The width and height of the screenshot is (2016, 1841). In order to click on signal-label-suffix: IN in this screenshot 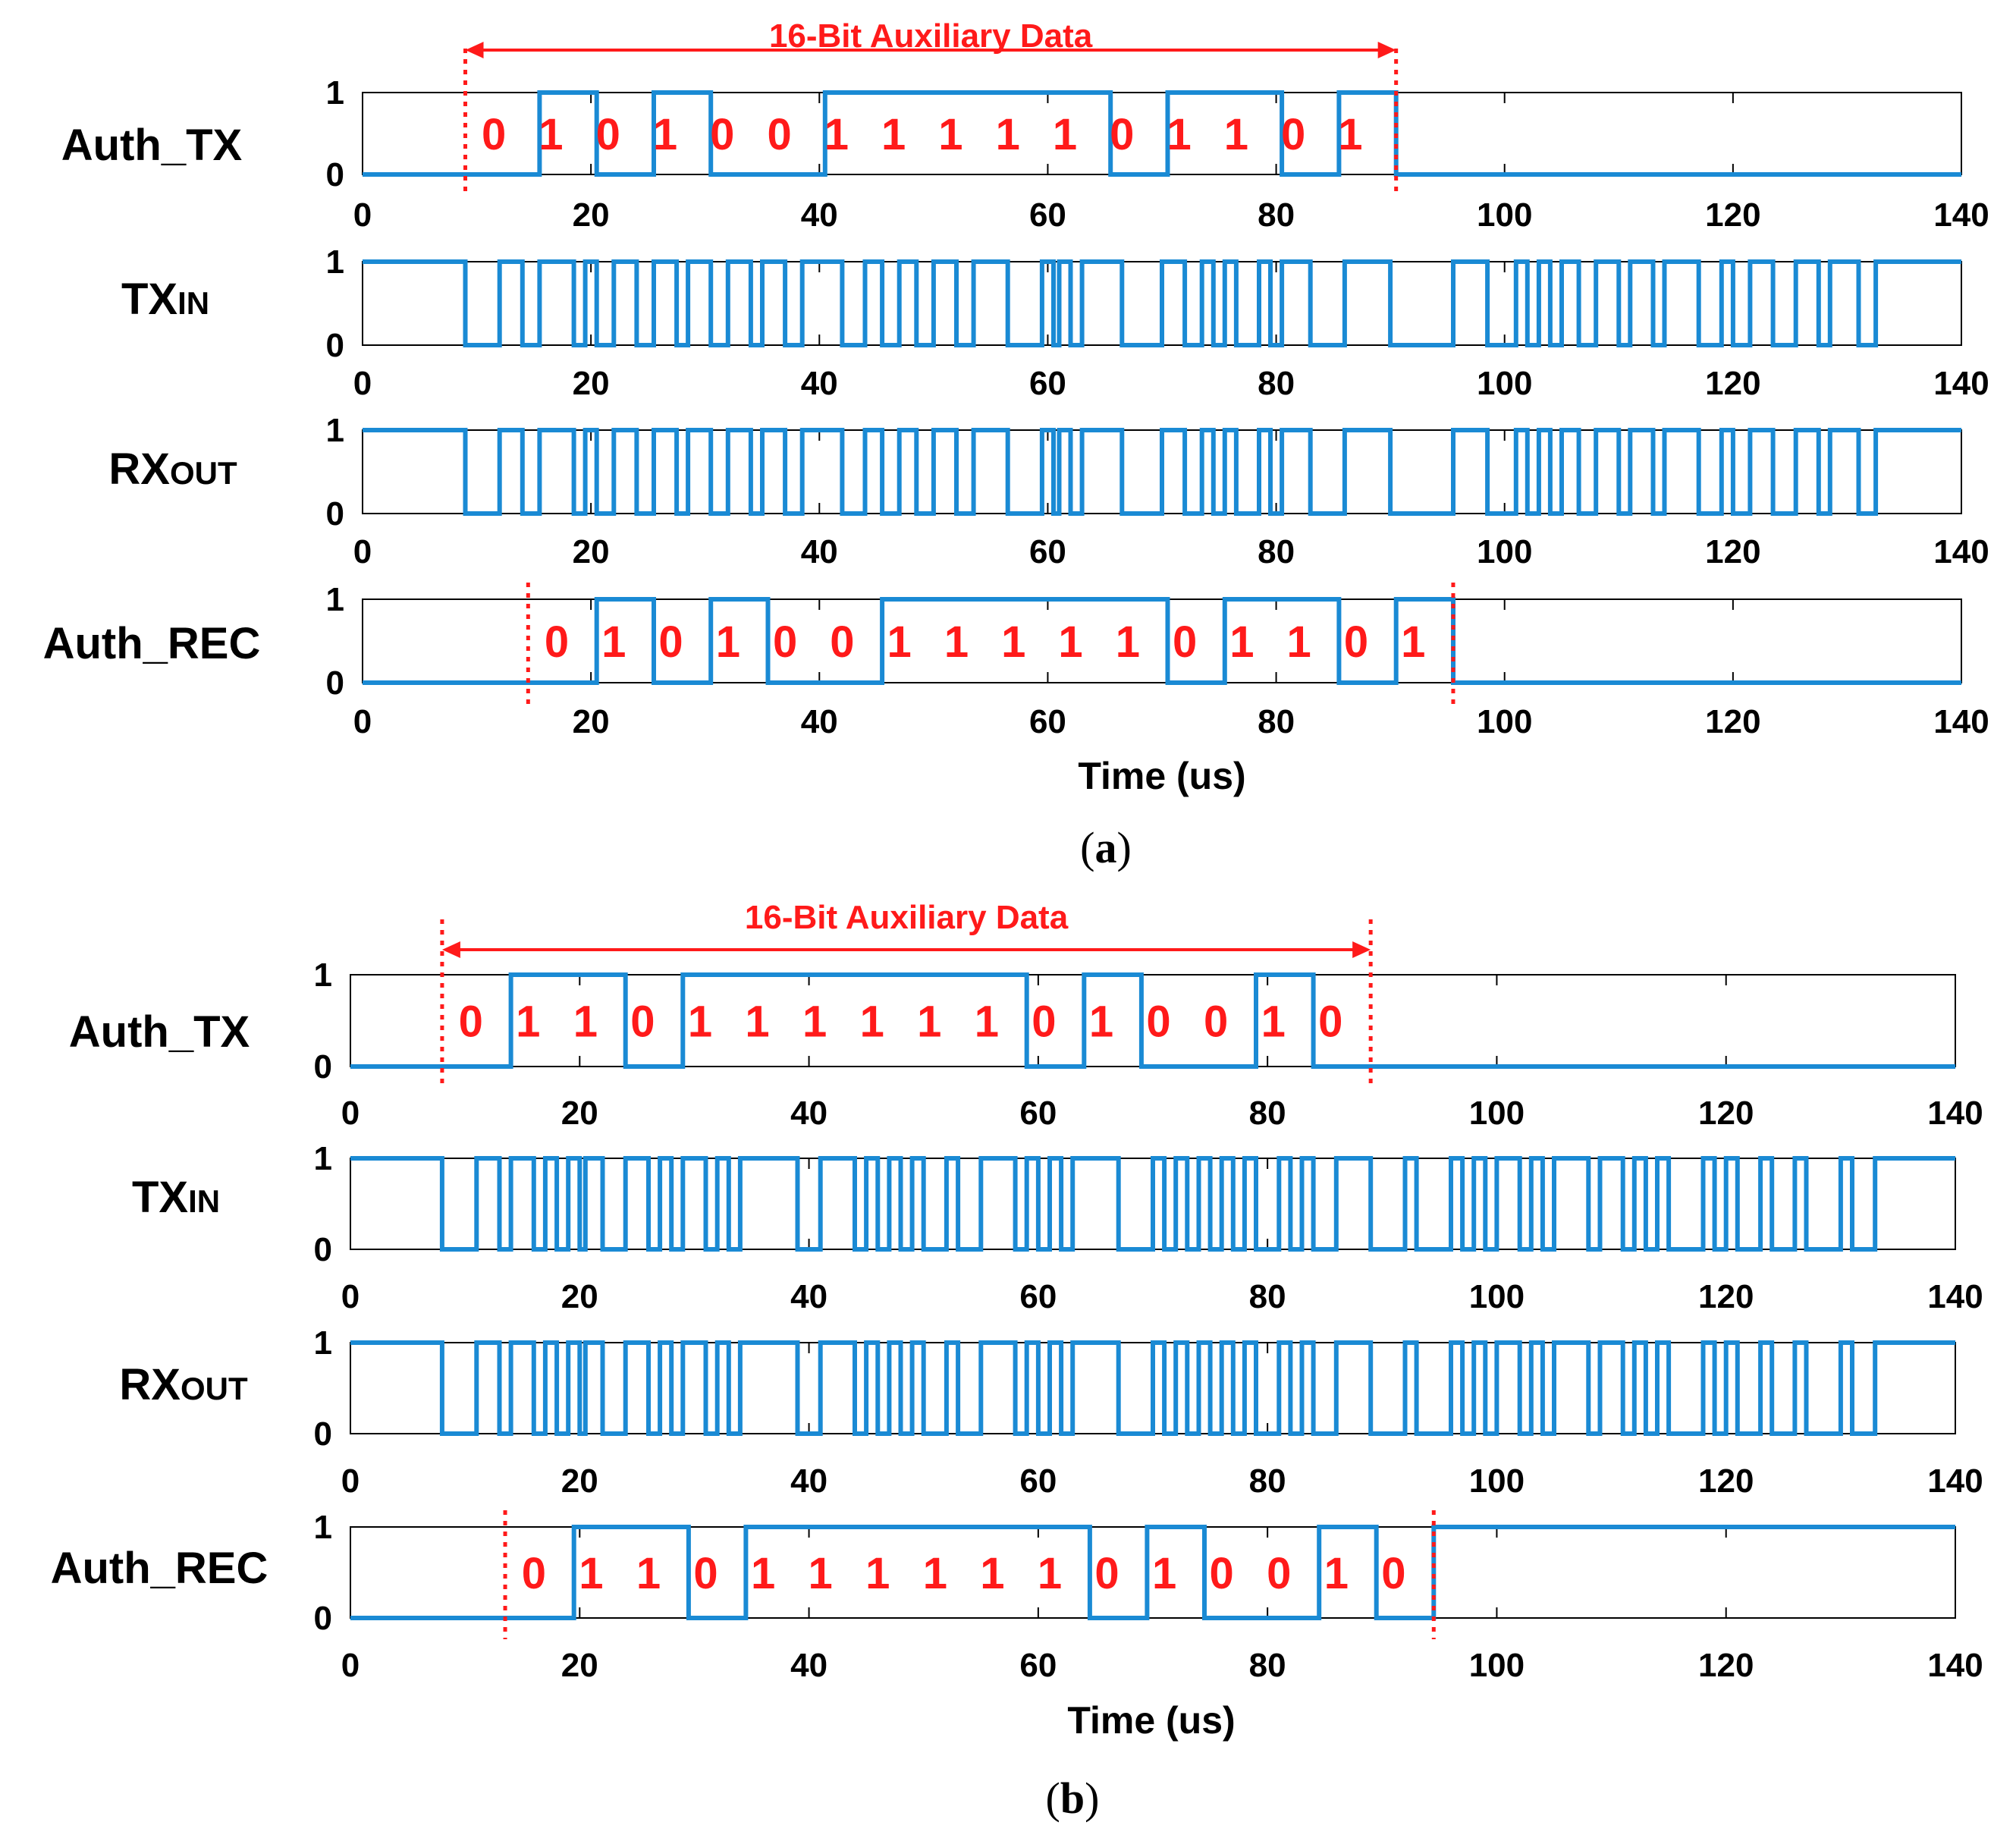, I will do `click(204, 1201)`.